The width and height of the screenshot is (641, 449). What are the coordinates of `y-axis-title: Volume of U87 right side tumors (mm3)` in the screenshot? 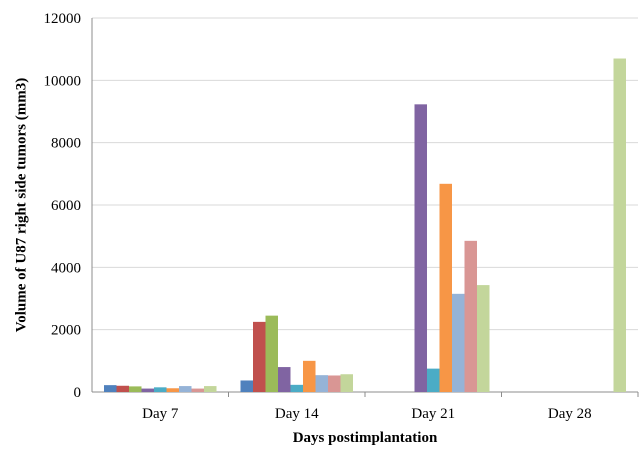 It's located at (21, 205).